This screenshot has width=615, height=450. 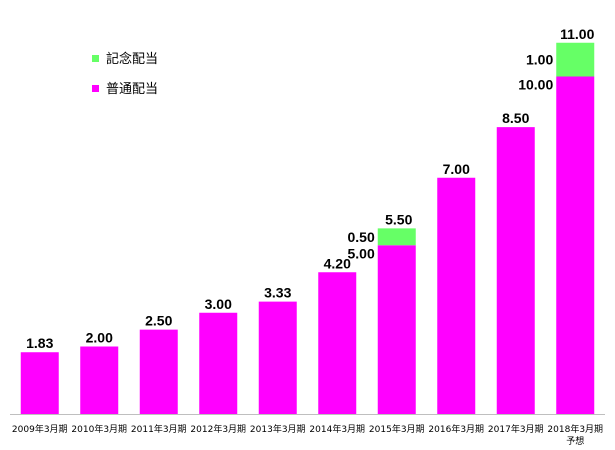 What do you see at coordinates (132, 89) in the screenshot?
I see `legend-label: 普通配当` at bounding box center [132, 89].